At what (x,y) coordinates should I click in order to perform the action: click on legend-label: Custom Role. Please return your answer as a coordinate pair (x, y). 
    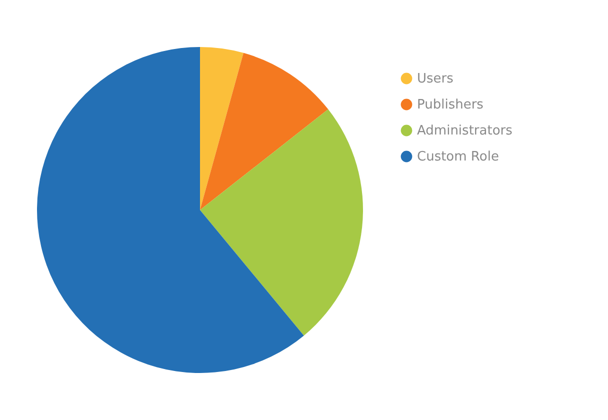
    Looking at the image, I should click on (458, 157).